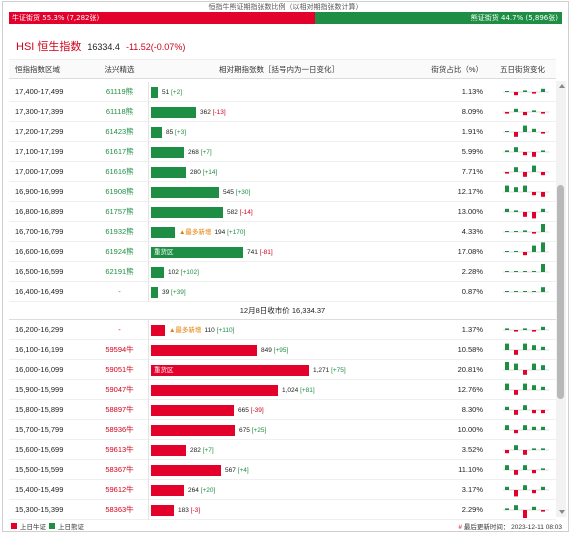 The image size is (572, 534). What do you see at coordinates (282, 111) in the screenshot?
I see `table-row: 17,300-17,399 61118熊 362 [-13] 8.09%` at bounding box center [282, 111].